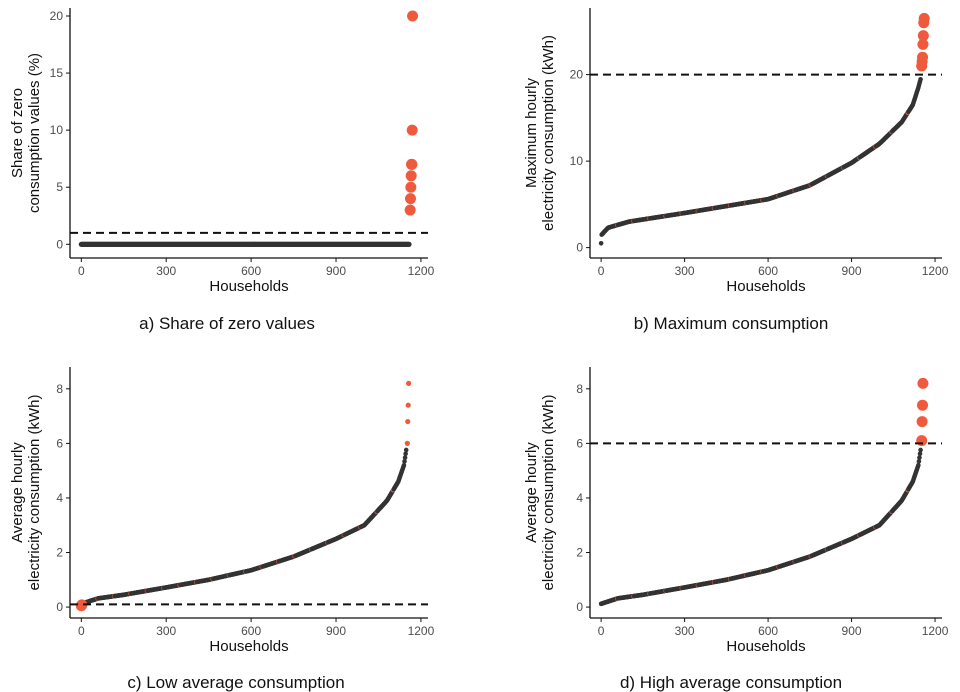 This screenshot has height=692, width=960. Describe the element at coordinates (731, 682) in the screenshot. I see `panel-caption: d) High average consumption` at that location.